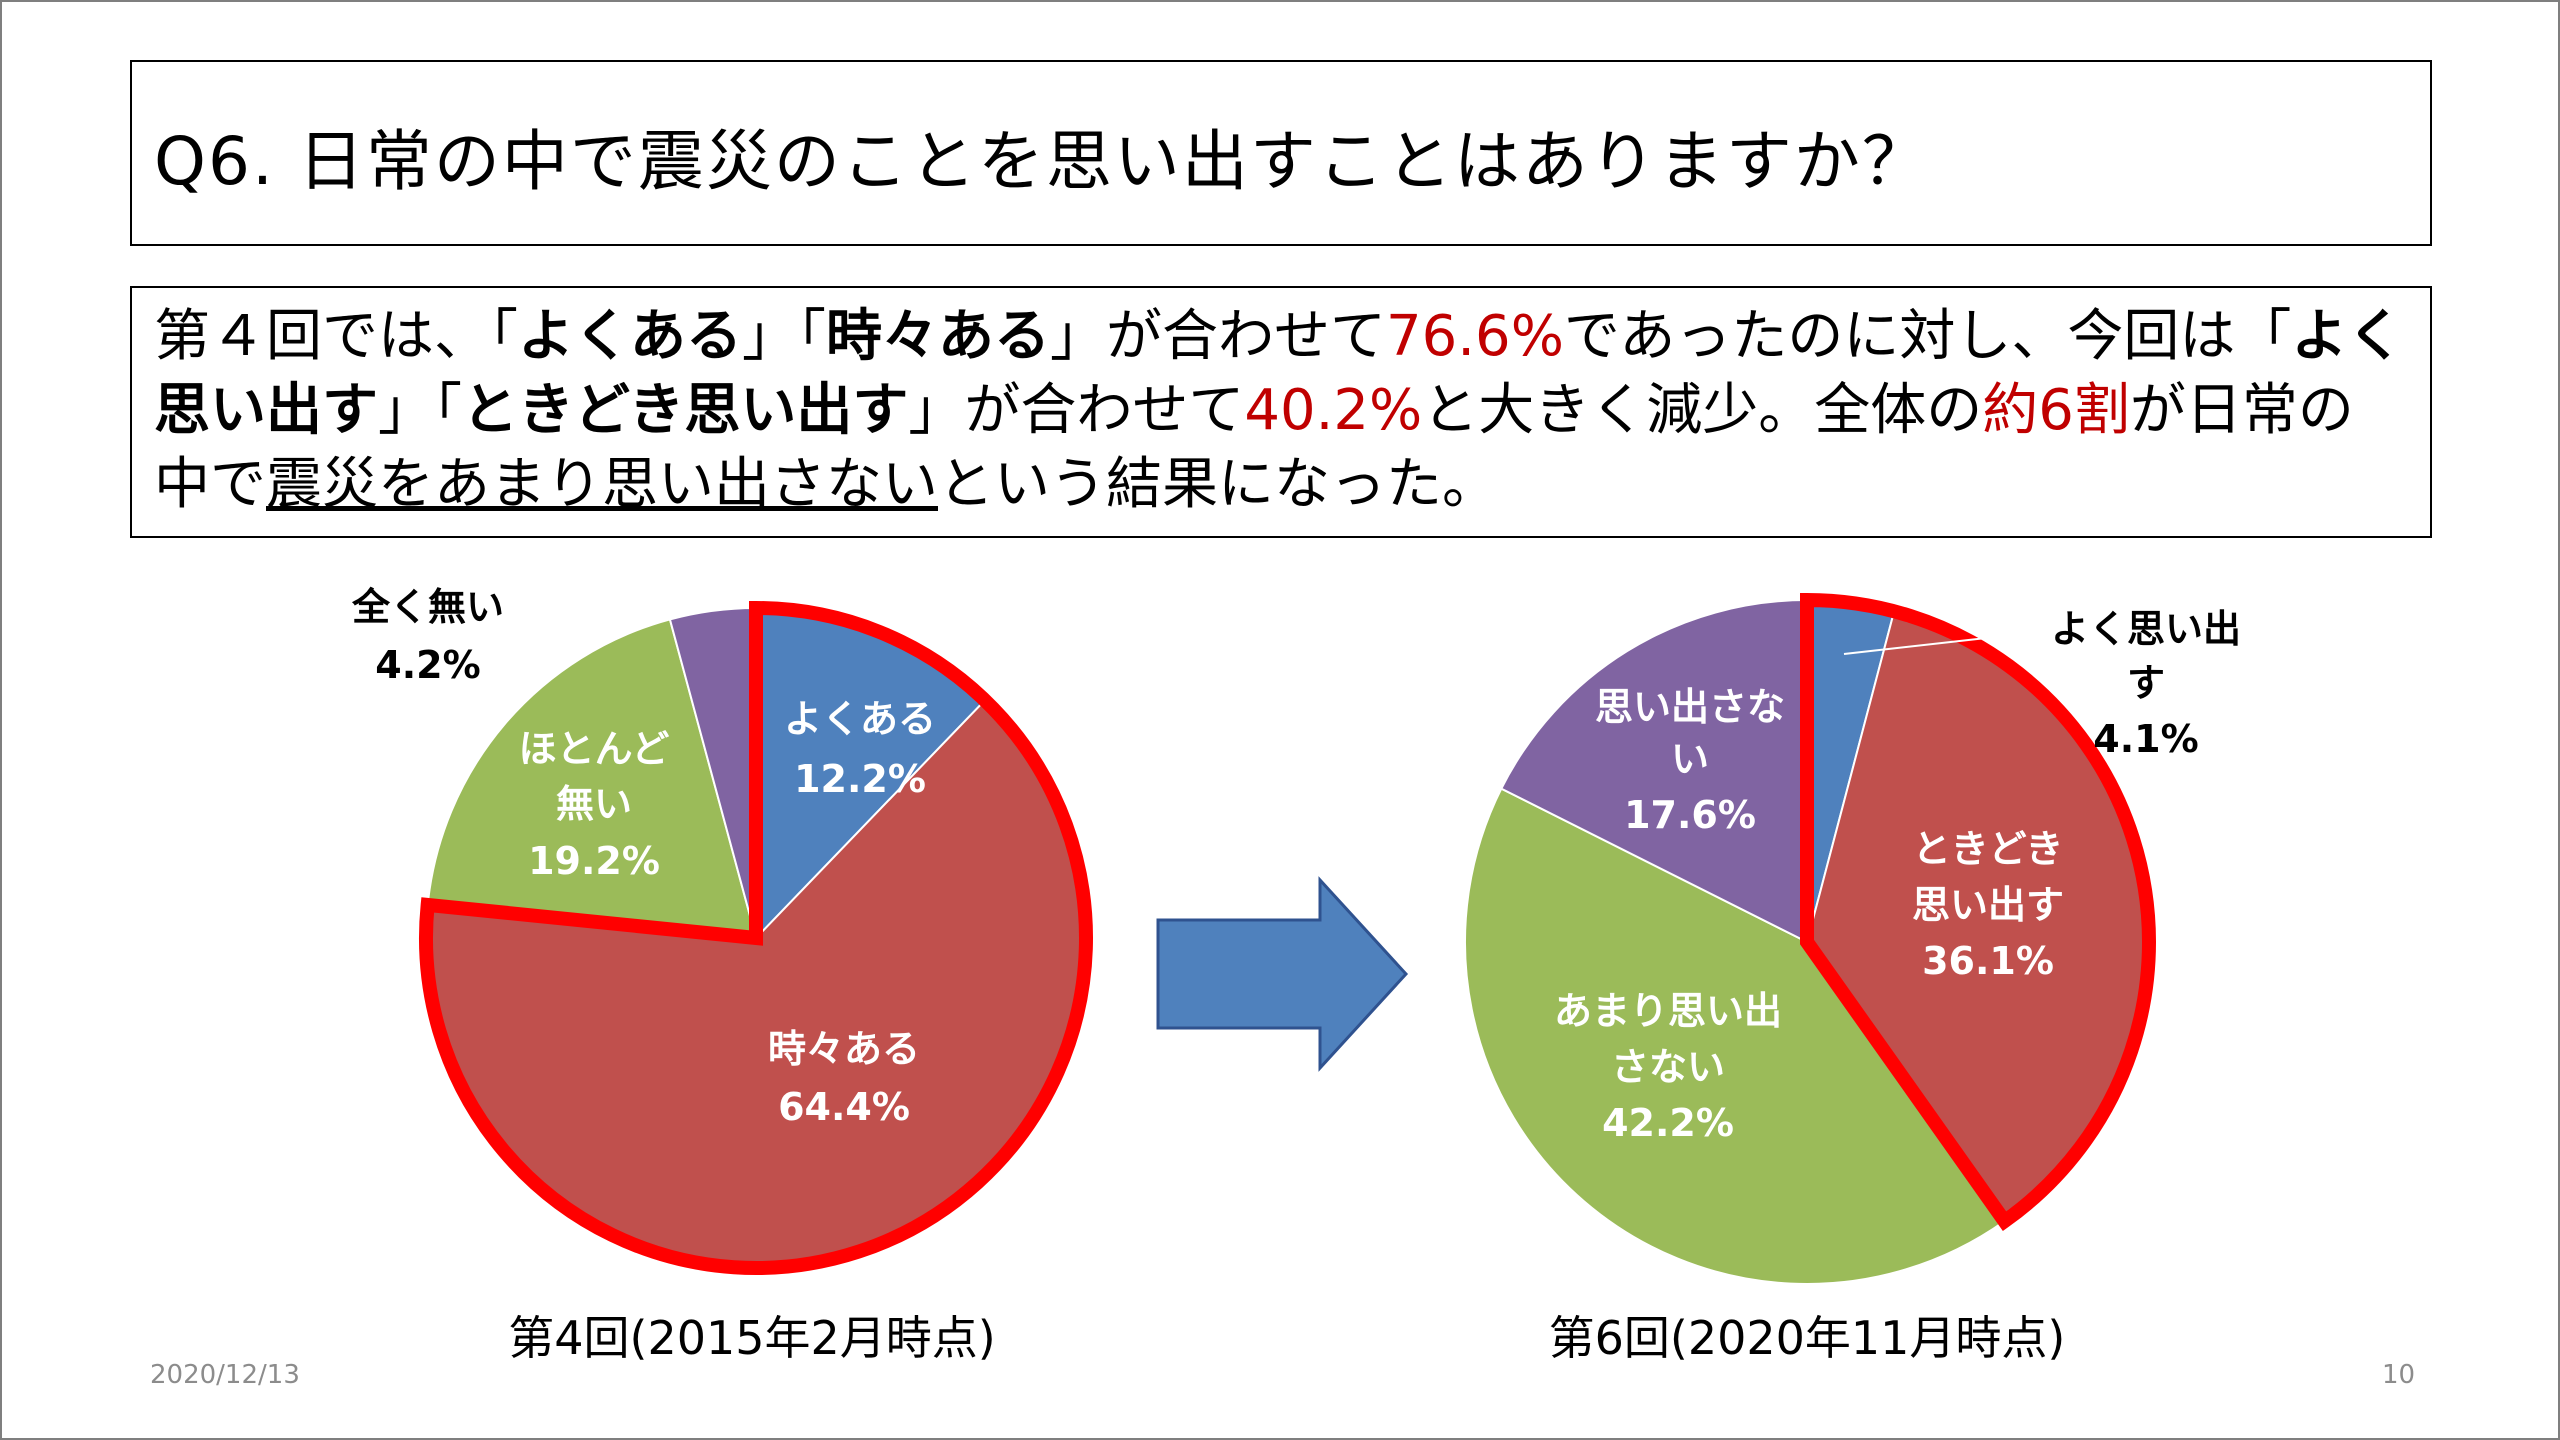 This screenshot has width=2560, height=1440. What do you see at coordinates (2146, 629) in the screenshot?
I see `slice-label: よく思い出` at bounding box center [2146, 629].